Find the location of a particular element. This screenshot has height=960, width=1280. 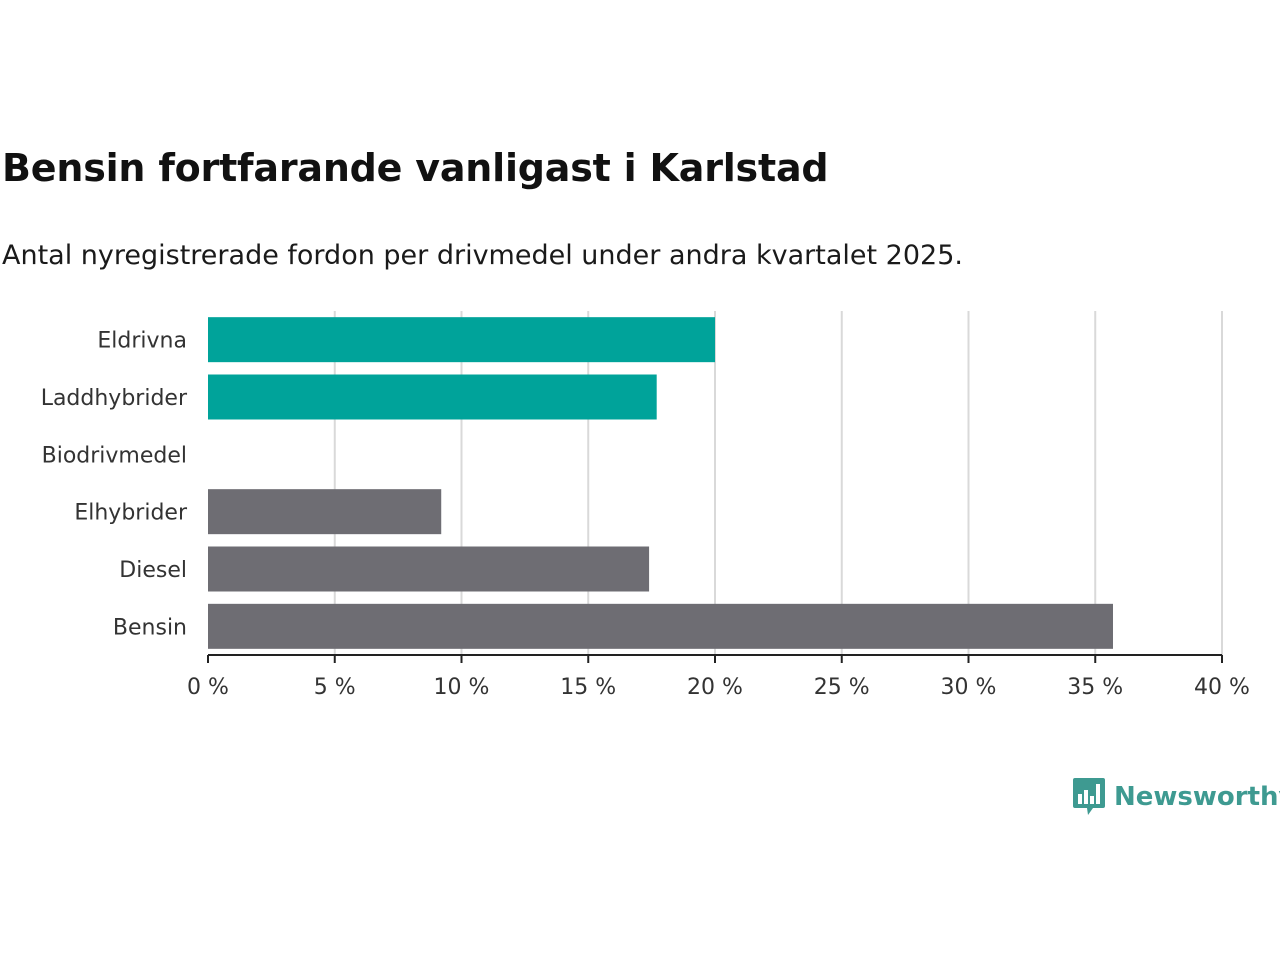

x-tick-label: 25 % is located at coordinates (842, 687).